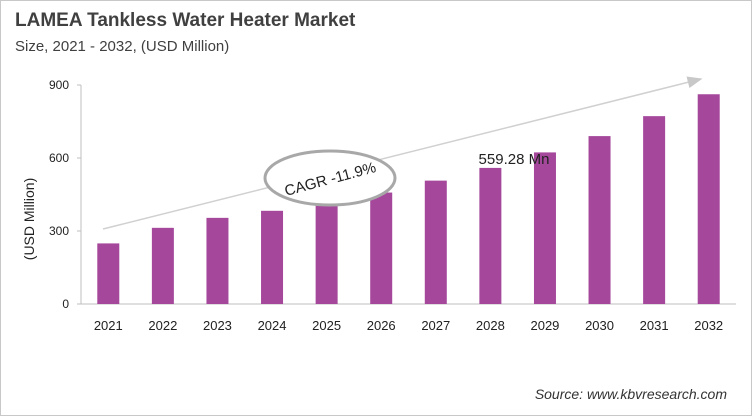  Describe the element at coordinates (599, 220) in the screenshot. I see `bar-2030` at that location.